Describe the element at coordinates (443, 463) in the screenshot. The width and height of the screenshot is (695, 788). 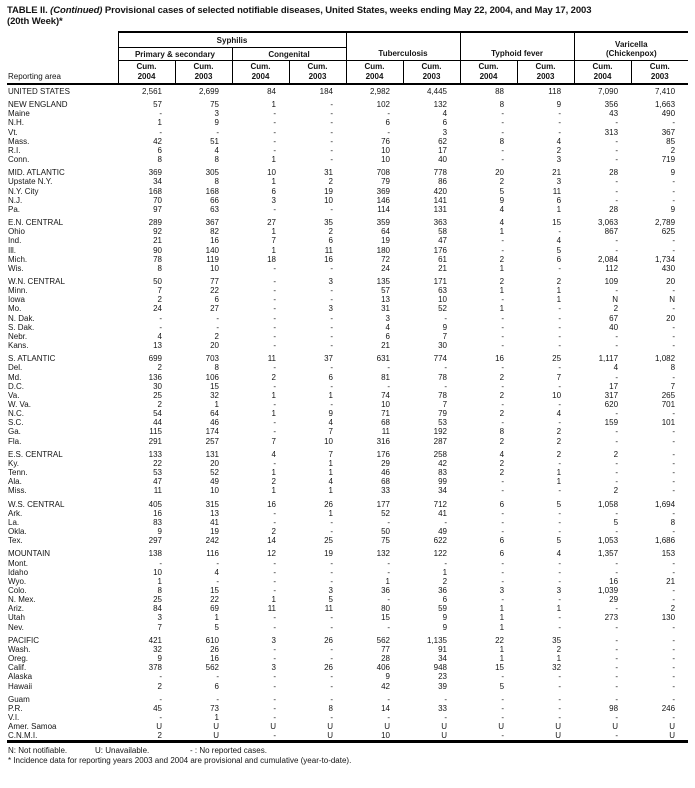
I see `value-cell: 42` at that location.